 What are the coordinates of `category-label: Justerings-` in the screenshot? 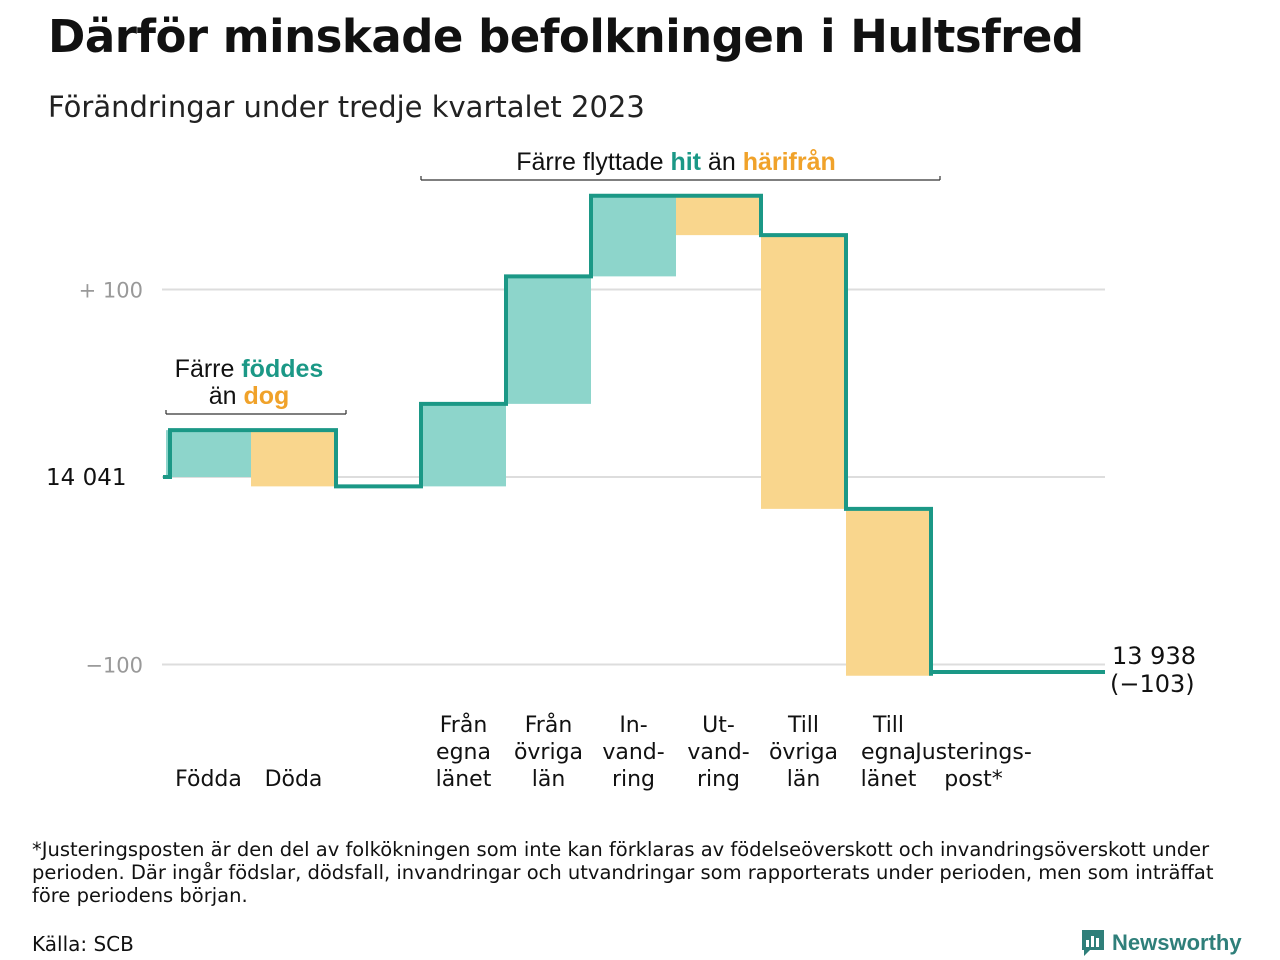 It's located at (972, 752).